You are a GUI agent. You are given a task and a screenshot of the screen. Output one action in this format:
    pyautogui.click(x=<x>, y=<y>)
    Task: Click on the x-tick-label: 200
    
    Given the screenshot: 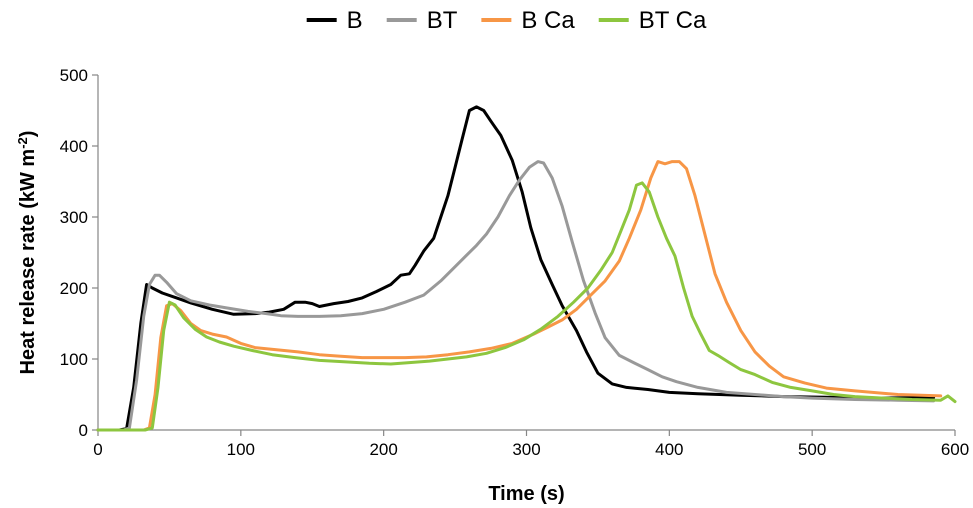 What is the action you would take?
    pyautogui.click(x=383, y=449)
    